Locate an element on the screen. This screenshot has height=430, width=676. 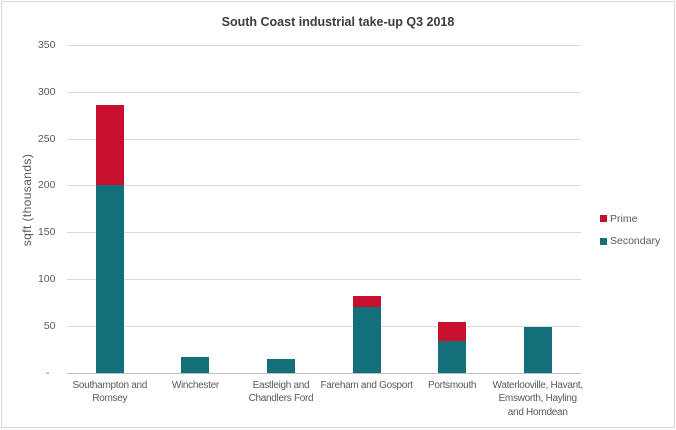
x-category-label: Winchester is located at coordinates (195, 385).